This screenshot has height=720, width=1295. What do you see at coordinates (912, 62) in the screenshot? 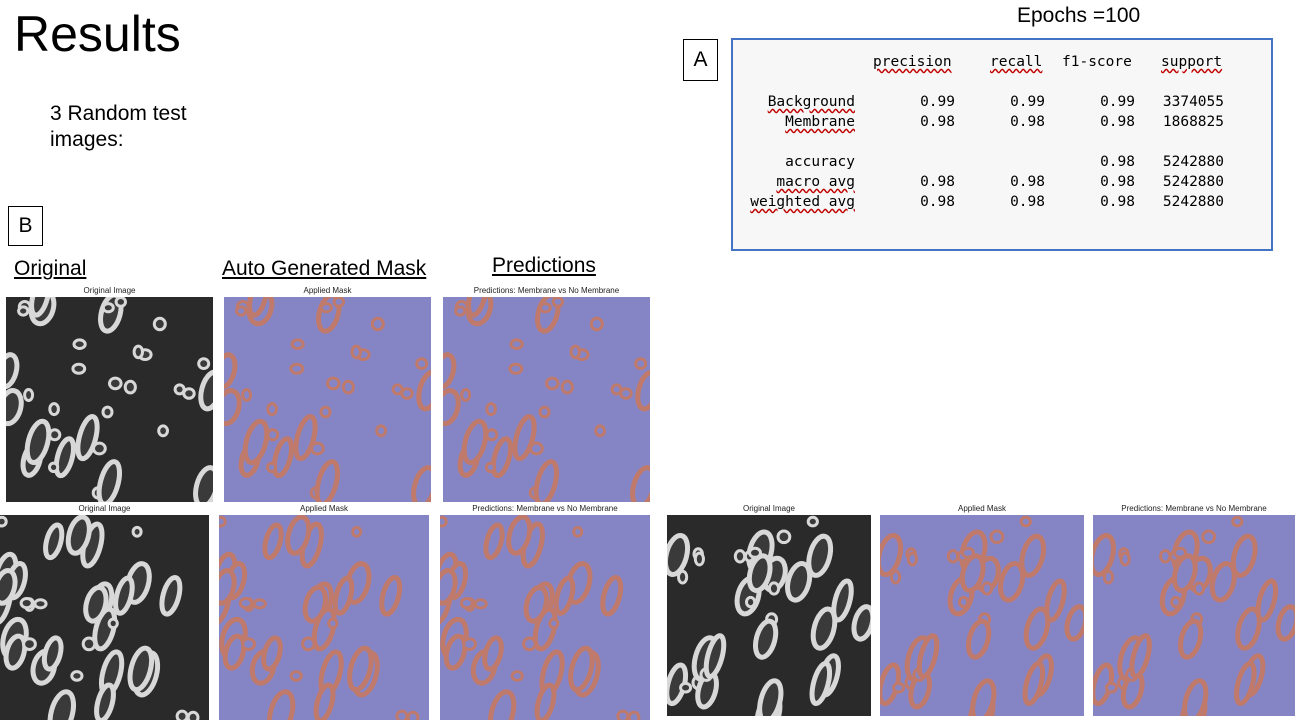
I see `report-header-precision: precision` at bounding box center [912, 62].